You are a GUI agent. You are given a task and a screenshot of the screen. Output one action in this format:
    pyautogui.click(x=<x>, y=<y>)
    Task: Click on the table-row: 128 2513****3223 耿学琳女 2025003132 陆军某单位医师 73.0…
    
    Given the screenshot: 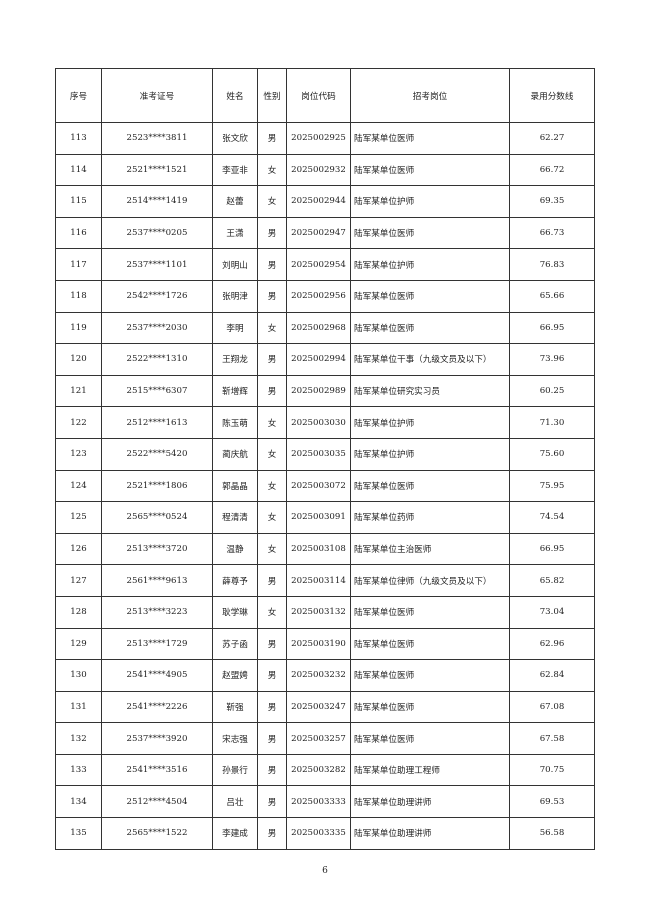 What is the action you would take?
    pyautogui.click(x=325, y=612)
    